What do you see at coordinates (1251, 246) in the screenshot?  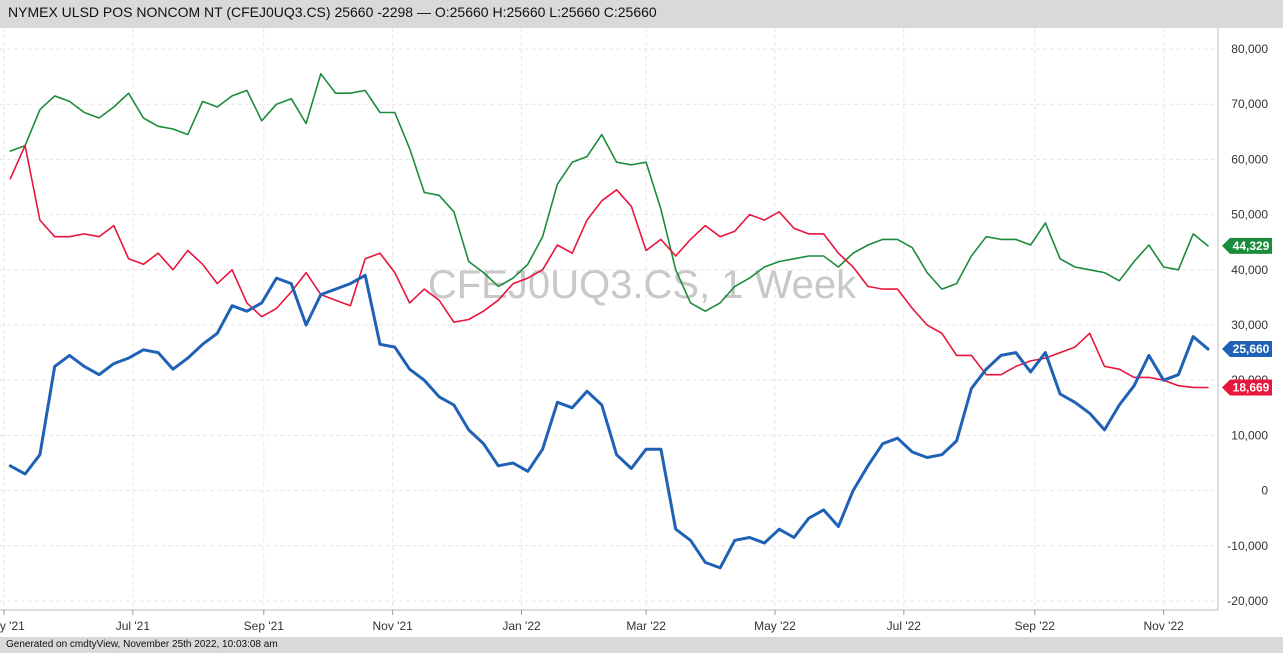 I see `last-value-label-1: 44,329` at bounding box center [1251, 246].